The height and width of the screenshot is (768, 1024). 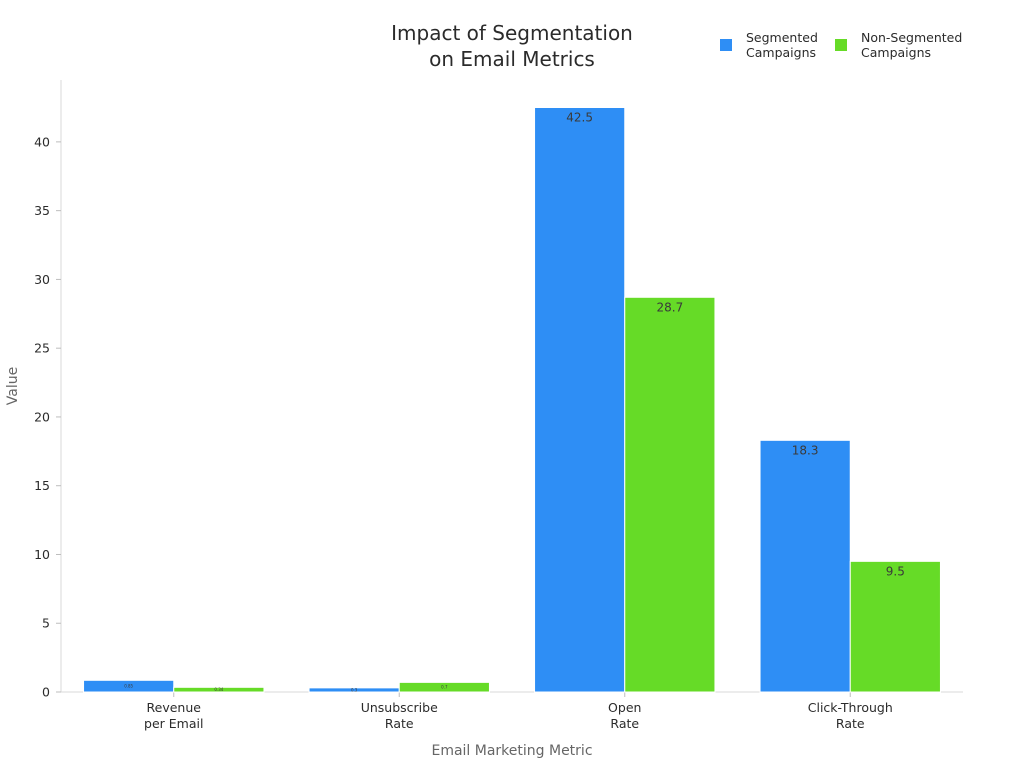 What do you see at coordinates (42, 348) in the screenshot?
I see `y-tick-label: 25` at bounding box center [42, 348].